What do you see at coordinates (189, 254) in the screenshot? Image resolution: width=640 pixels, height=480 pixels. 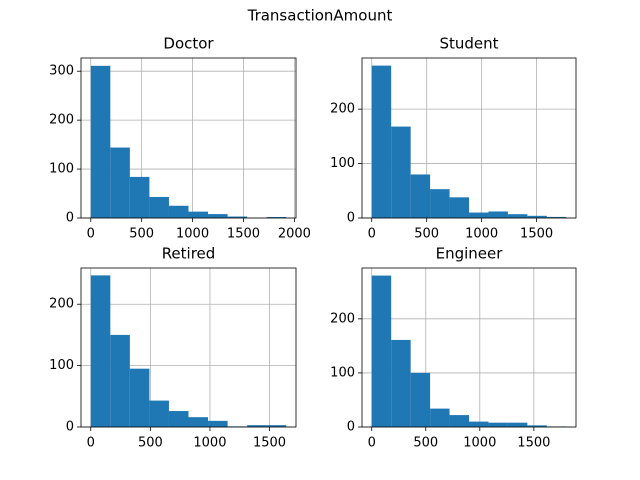 I see `subplot-title: Retired` at bounding box center [189, 254].